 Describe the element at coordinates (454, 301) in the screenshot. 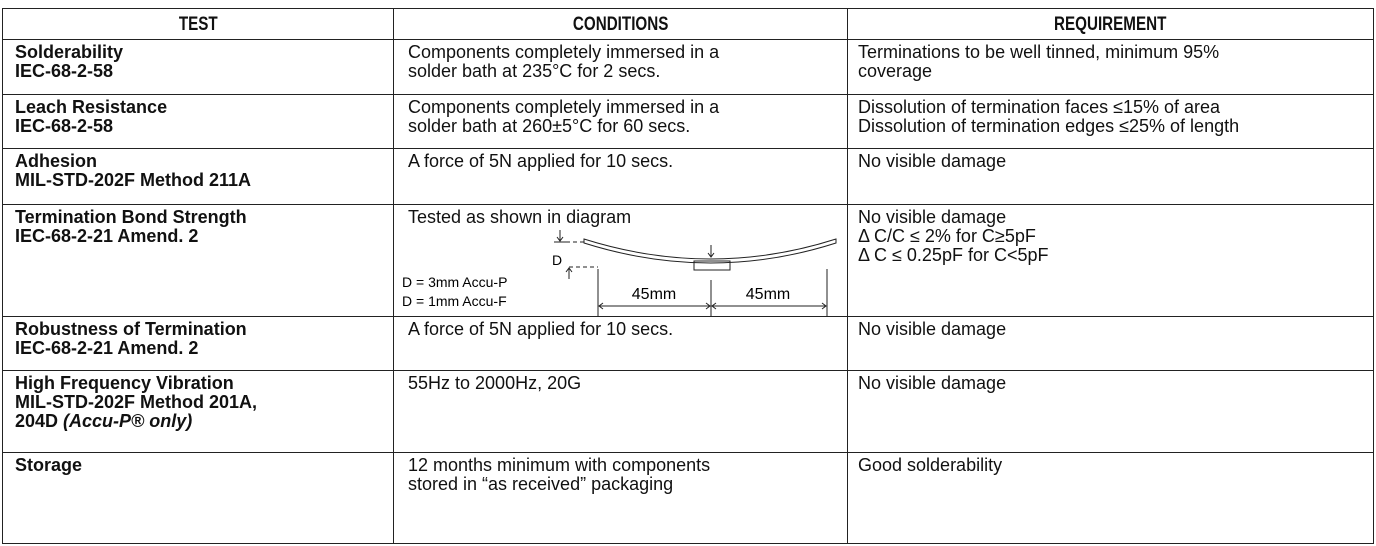

I see `diagram-note: D = 1mm Accu-F` at that location.